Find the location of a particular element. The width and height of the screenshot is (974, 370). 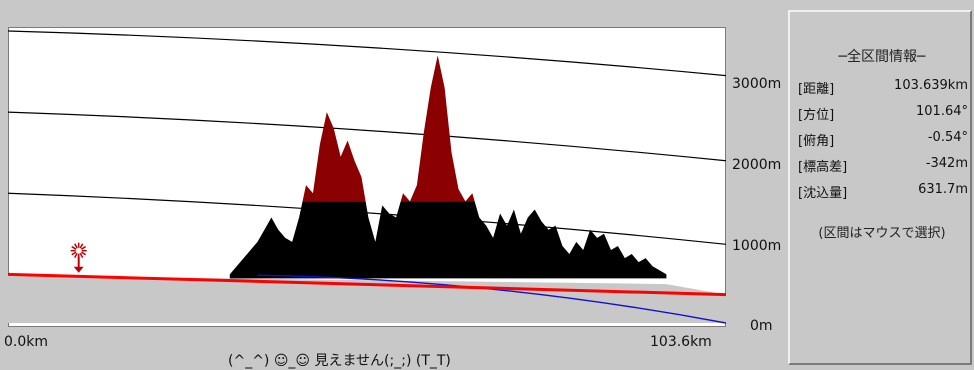

sink-value: 631.7m is located at coordinates (943, 189).